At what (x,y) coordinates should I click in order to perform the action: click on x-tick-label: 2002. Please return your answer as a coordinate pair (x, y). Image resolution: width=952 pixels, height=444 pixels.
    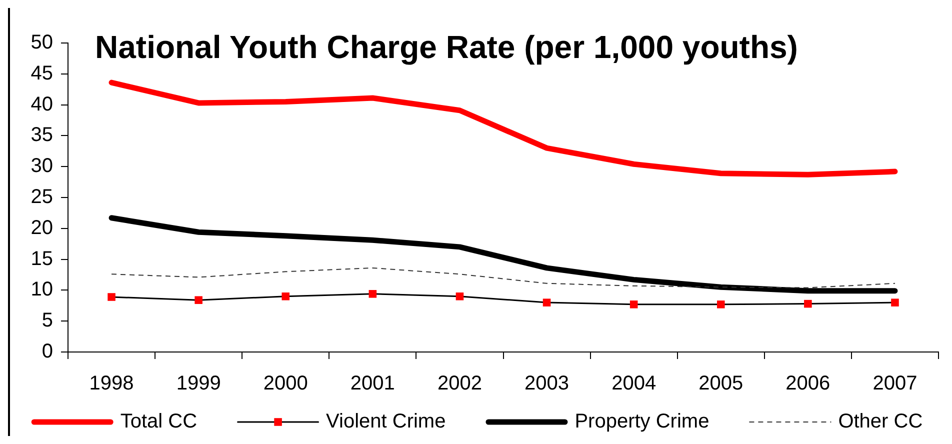
    Looking at the image, I should click on (459, 383).